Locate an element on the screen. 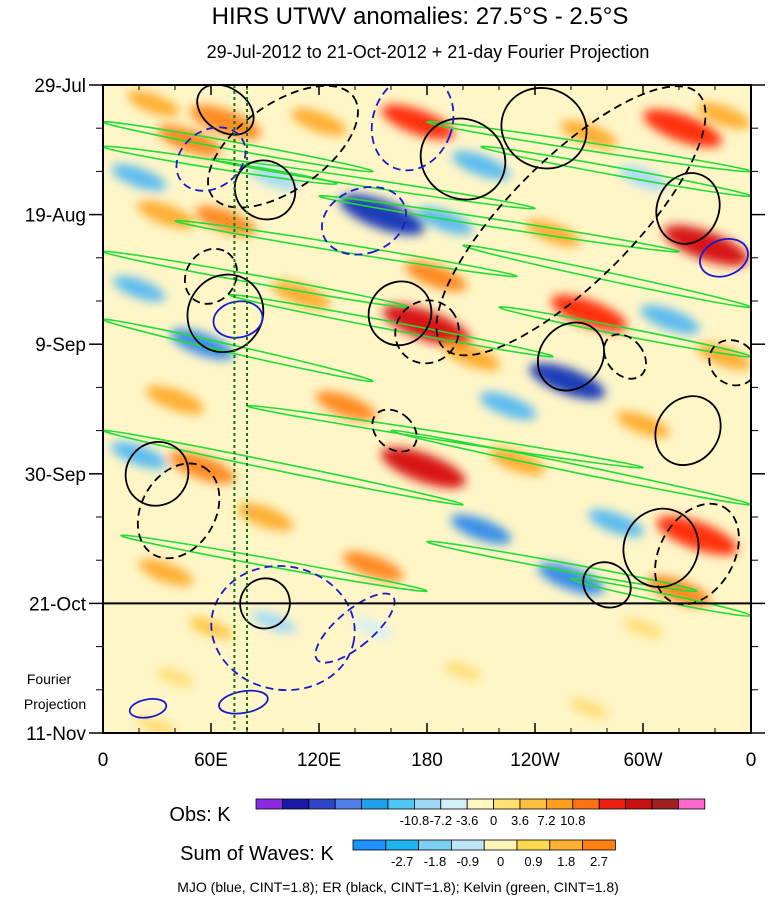  obs-colorbar-tick-label: 10.8 is located at coordinates (572, 820).